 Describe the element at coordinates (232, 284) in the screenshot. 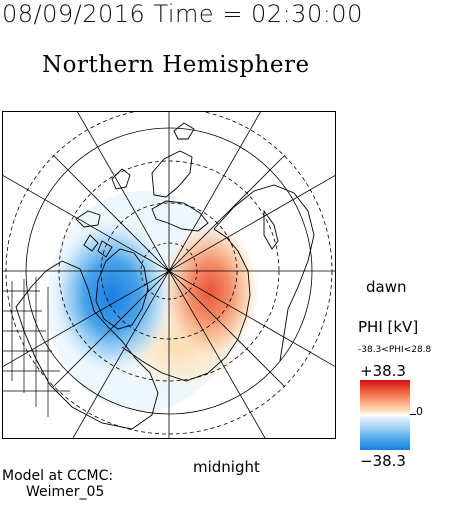

I see `coastline-siberia` at that location.